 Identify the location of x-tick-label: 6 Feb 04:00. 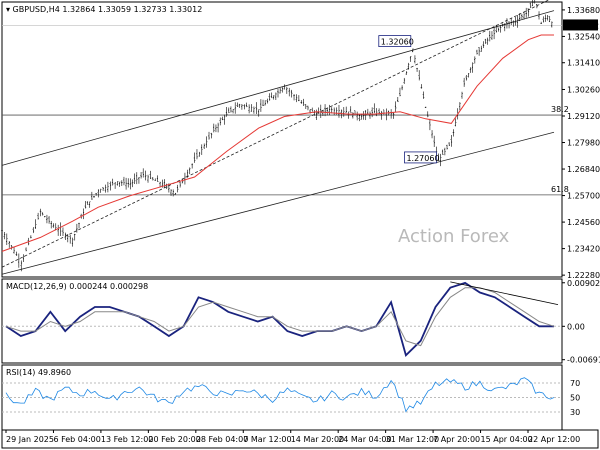
(76, 439).